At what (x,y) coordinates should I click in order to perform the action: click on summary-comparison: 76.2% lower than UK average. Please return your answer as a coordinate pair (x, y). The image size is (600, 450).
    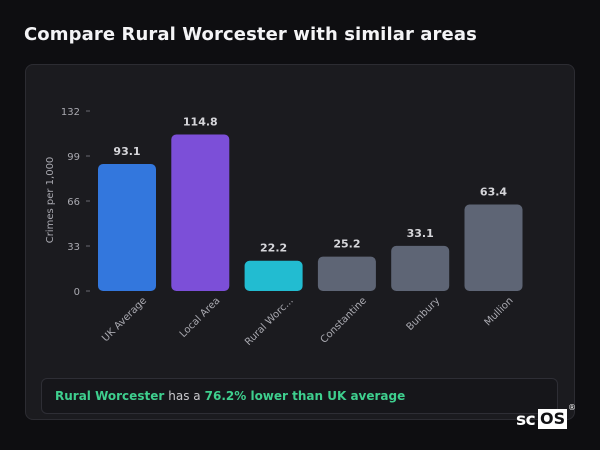
    Looking at the image, I should click on (305, 396).